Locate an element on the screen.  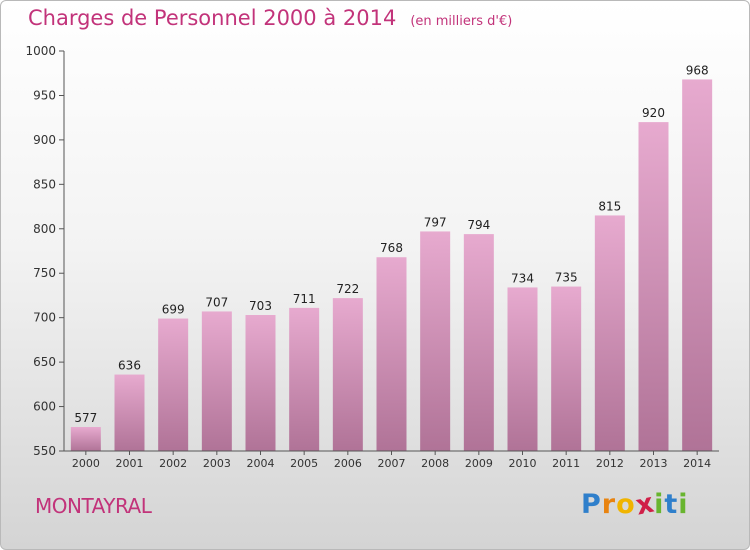
y-axis: 550 600 650 700 750 800 850 900 950 1000 is located at coordinates (45, 251).